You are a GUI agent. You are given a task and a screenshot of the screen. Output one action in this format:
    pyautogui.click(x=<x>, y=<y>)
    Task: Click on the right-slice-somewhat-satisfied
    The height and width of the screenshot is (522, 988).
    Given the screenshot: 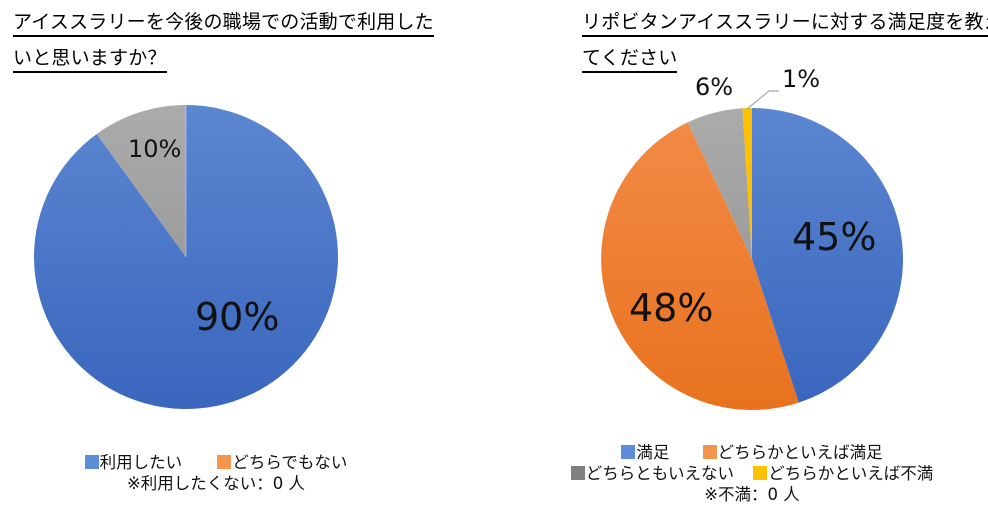 What is the action you would take?
    pyautogui.click(x=700, y=266)
    